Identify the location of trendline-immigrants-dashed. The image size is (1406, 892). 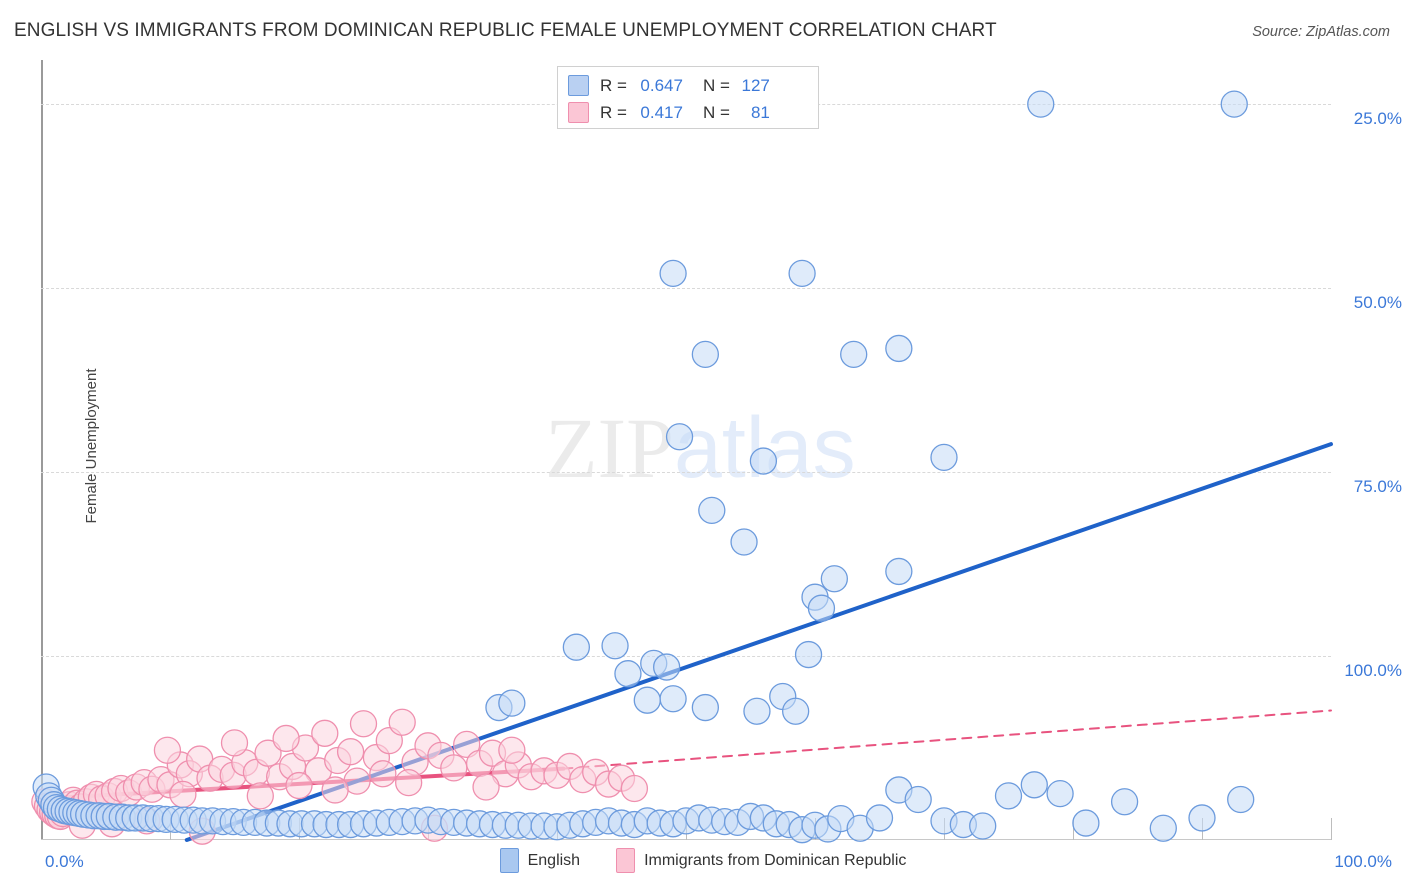
(947, 739).